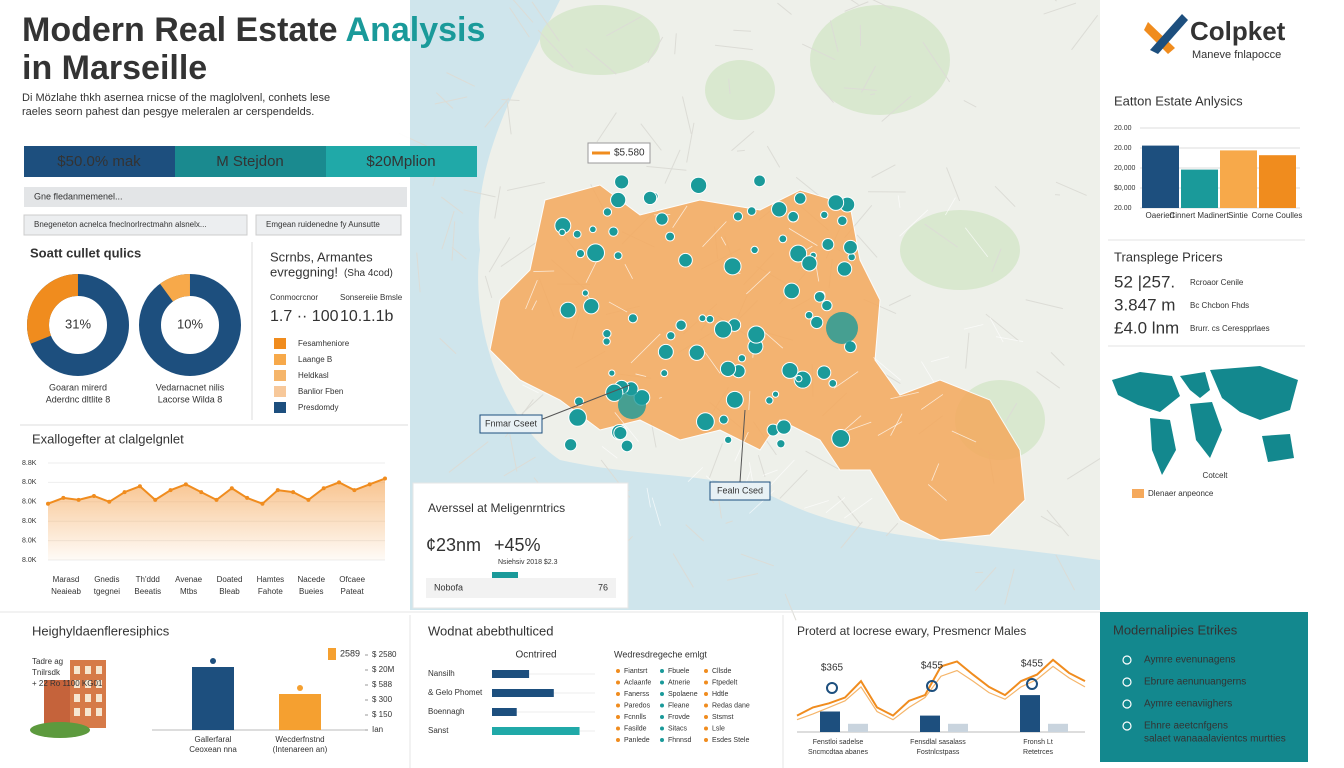  What do you see at coordinates (679, 671) in the screenshot?
I see `list-item: Fbuele` at bounding box center [679, 671].